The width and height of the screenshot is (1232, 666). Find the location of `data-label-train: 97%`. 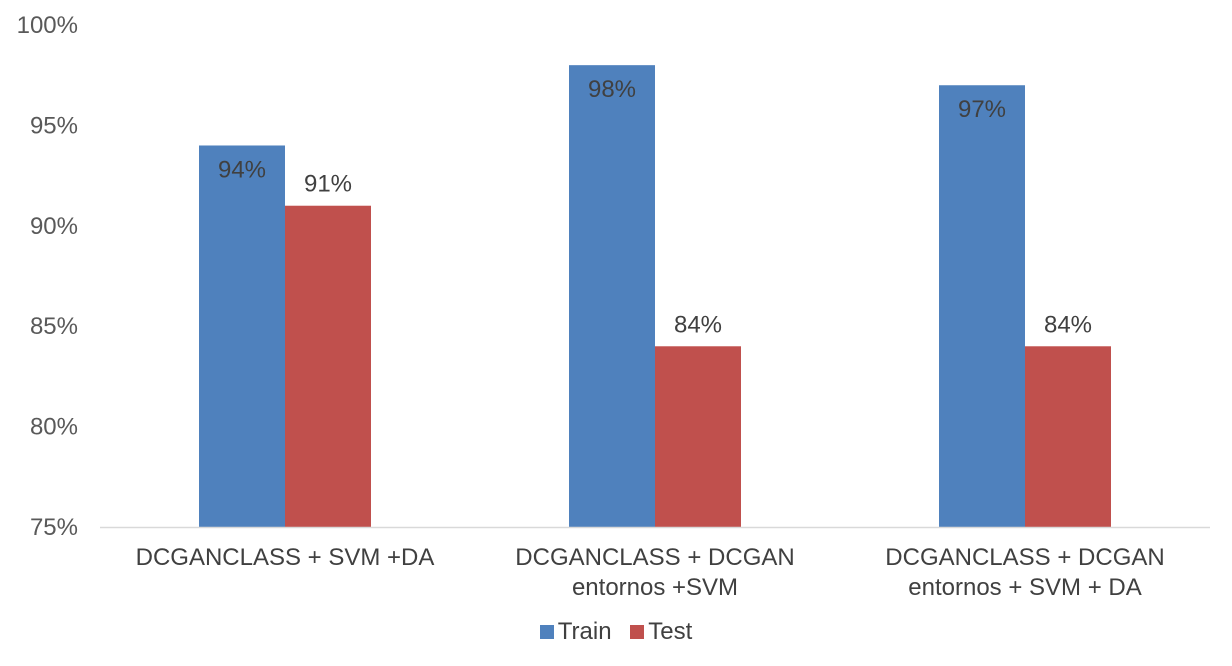

data-label-train: 97% is located at coordinates (982, 109).